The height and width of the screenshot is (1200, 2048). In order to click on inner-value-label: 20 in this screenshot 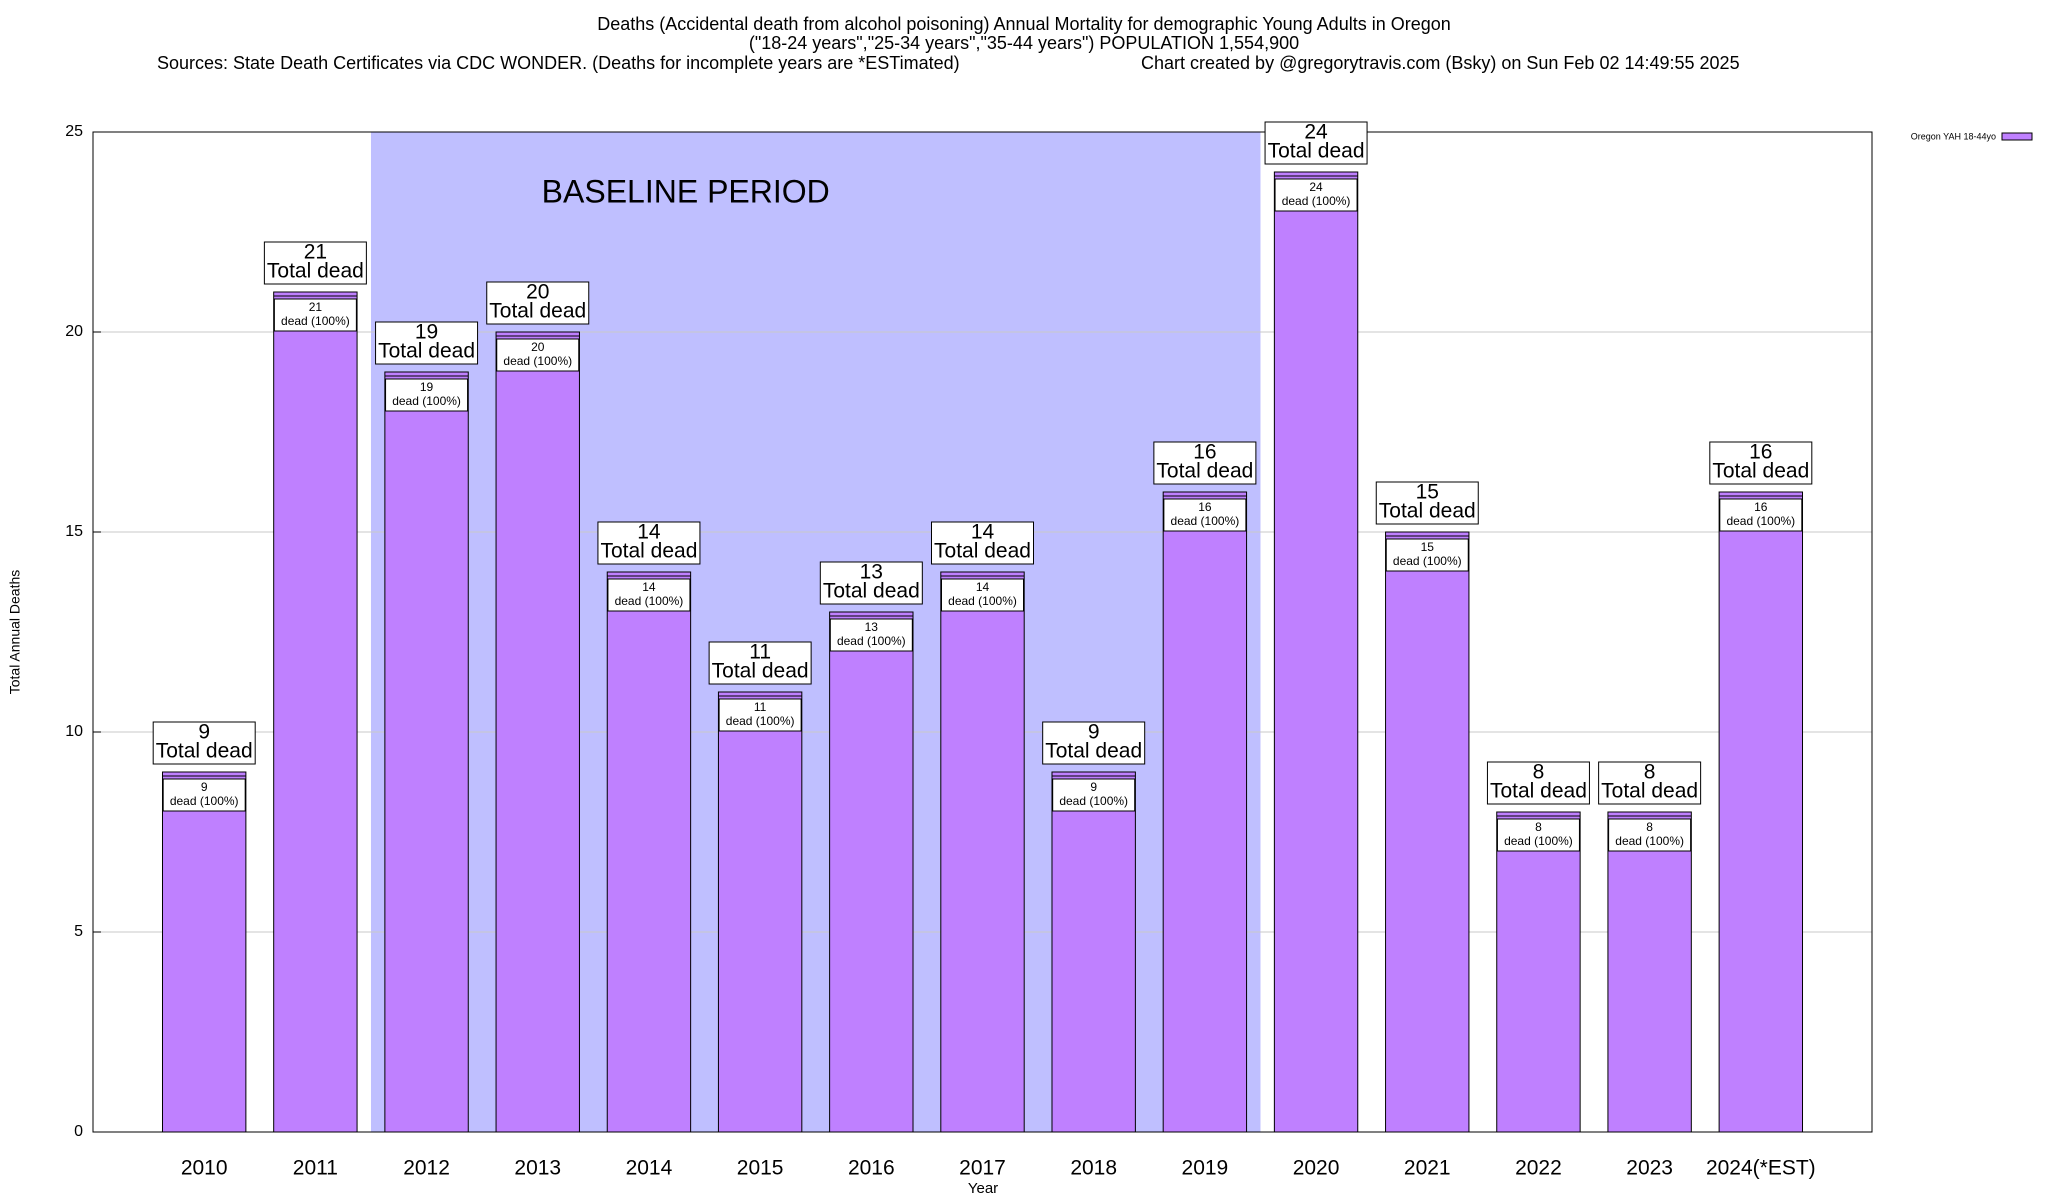, I will do `click(538, 347)`.